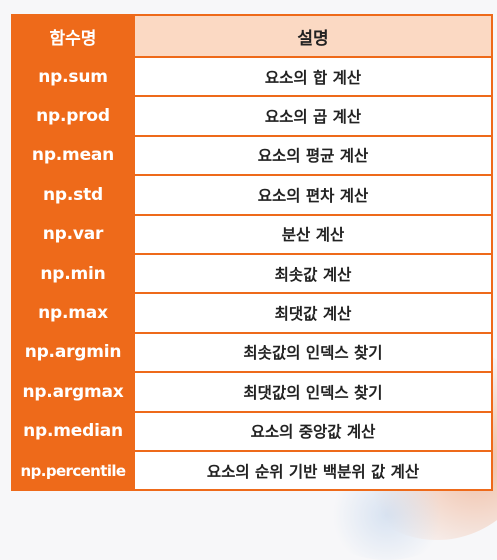 This screenshot has width=497, height=560. I want to click on table-row: np.min 최솟값 계산, so click(252, 273).